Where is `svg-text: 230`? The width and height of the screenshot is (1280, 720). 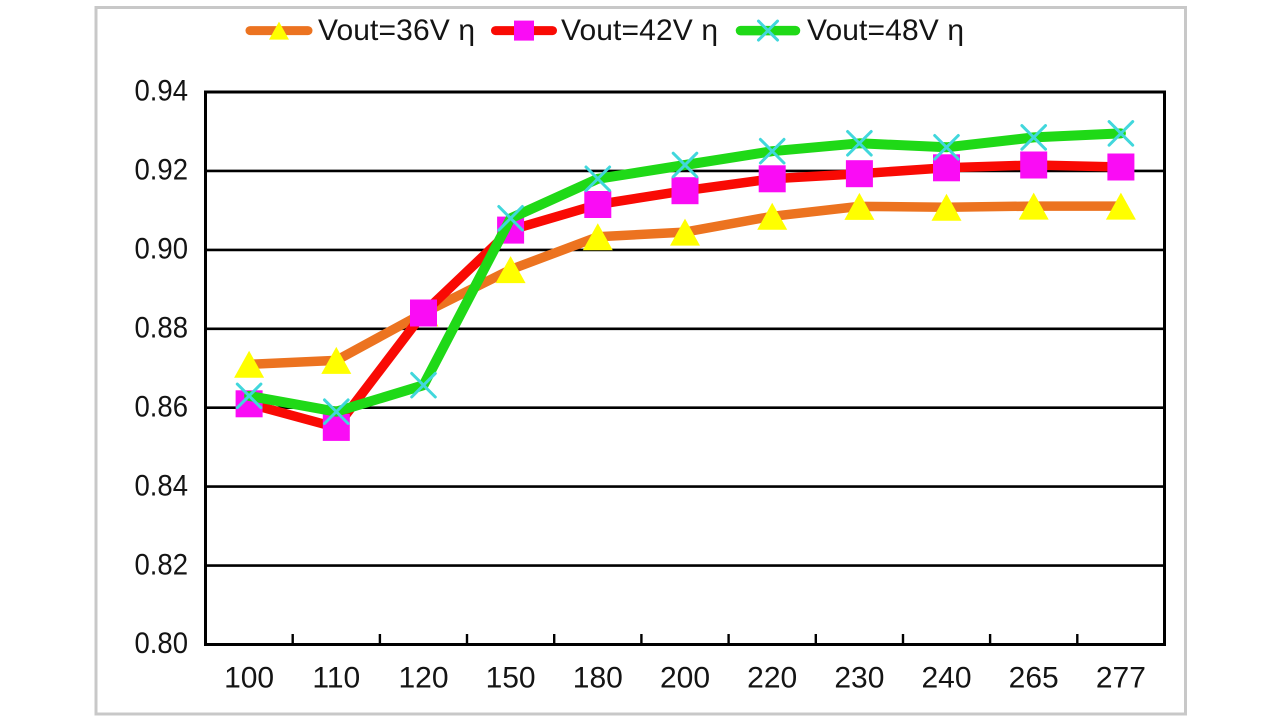
svg-text: 230 is located at coordinates (859, 678).